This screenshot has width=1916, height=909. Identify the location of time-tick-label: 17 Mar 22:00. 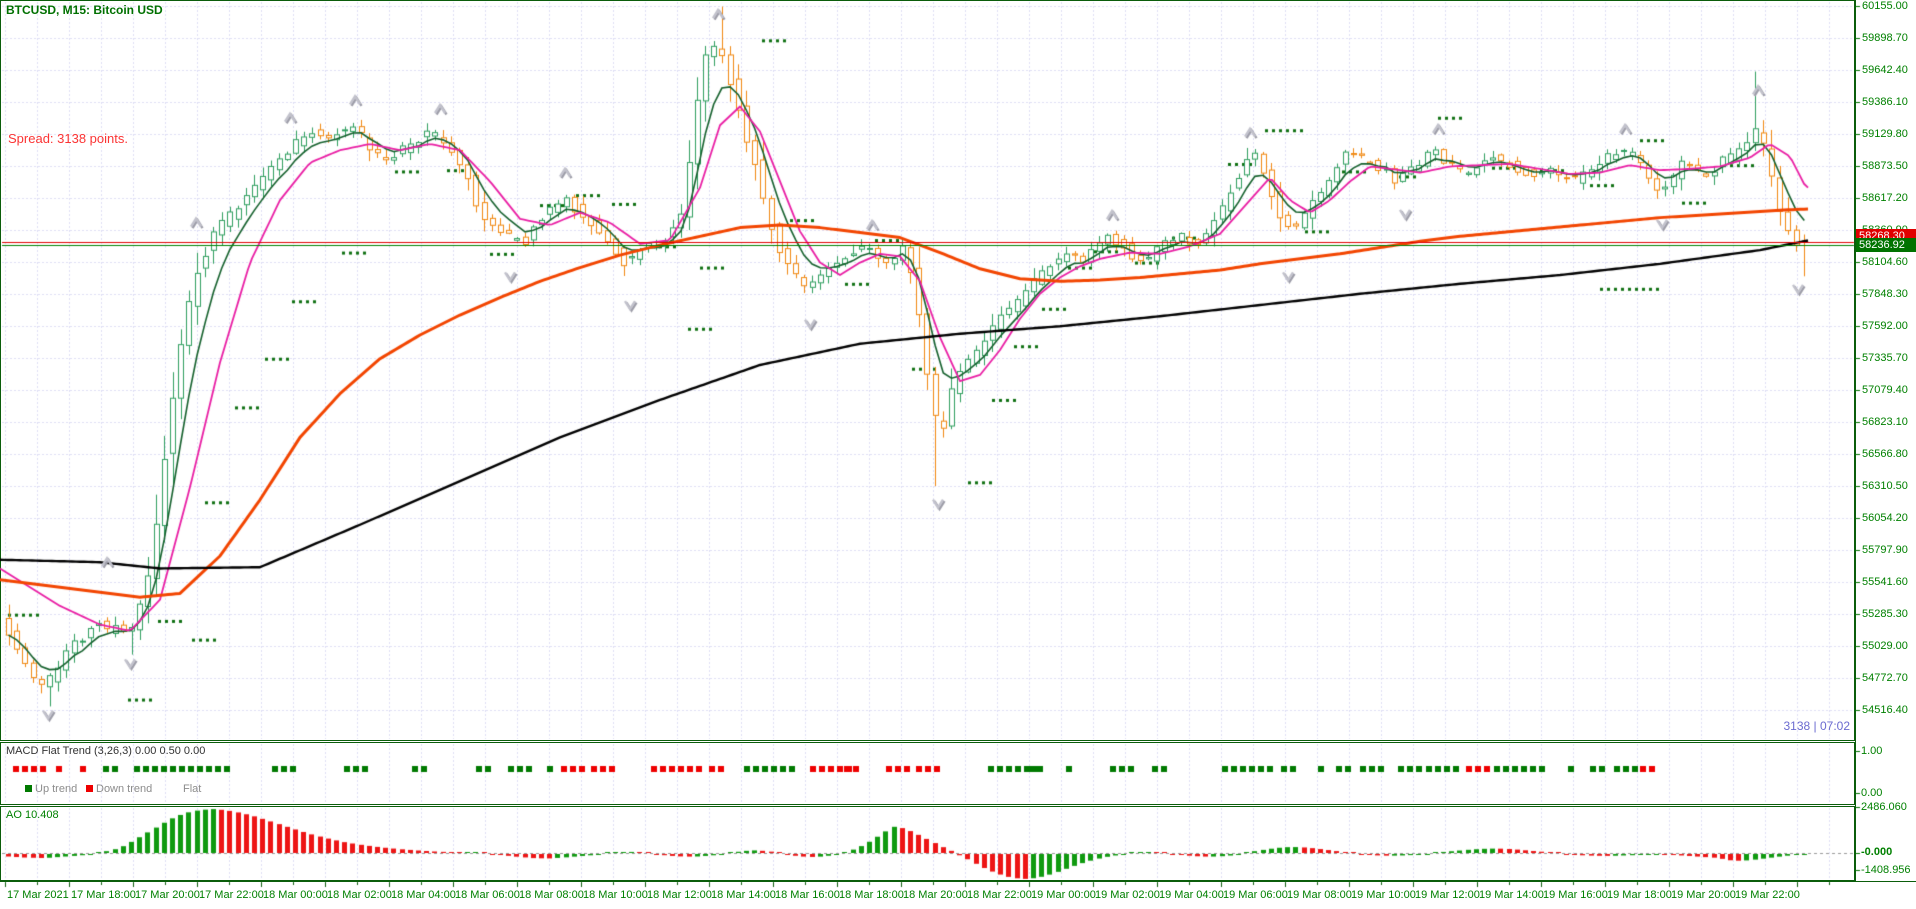
(231, 895).